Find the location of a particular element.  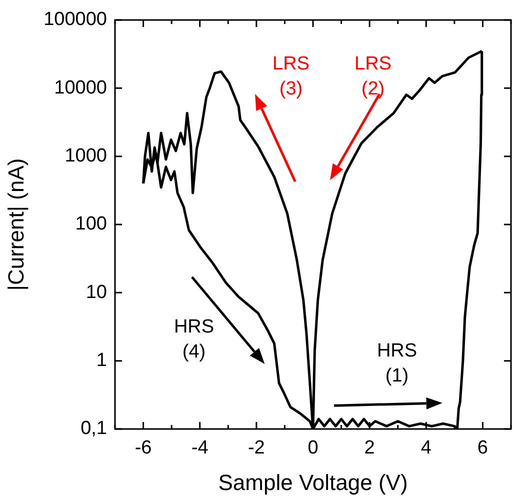

y-tick-label: 0,1 is located at coordinates (93, 429).